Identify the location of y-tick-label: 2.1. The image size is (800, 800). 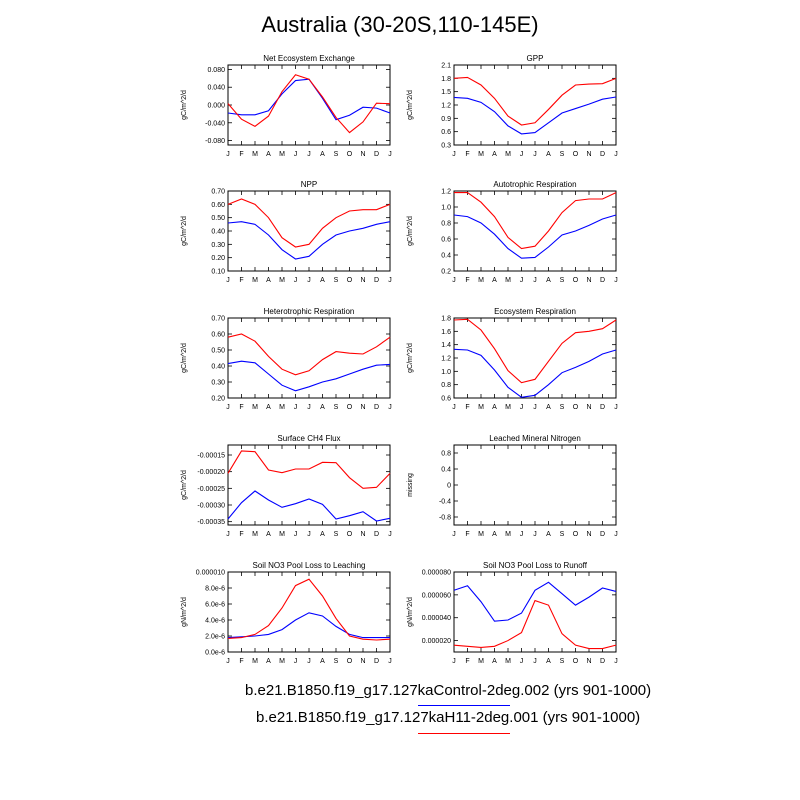
(446, 66).